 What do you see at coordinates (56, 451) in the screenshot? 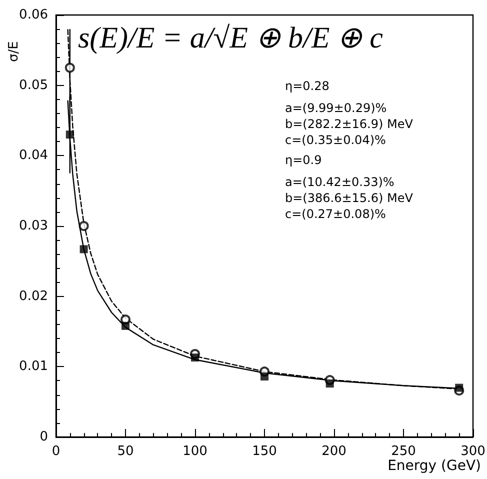
I see `x-tick-label: 0` at bounding box center [56, 451].